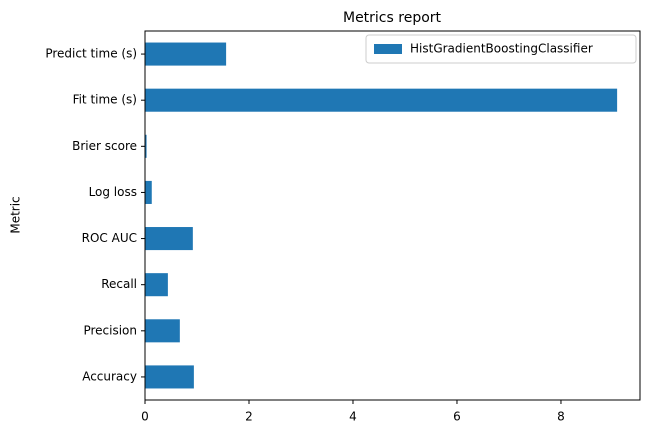 Image resolution: width=651 pixels, height=435 pixels. I want to click on y-tick-label: Recall, so click(119, 284).